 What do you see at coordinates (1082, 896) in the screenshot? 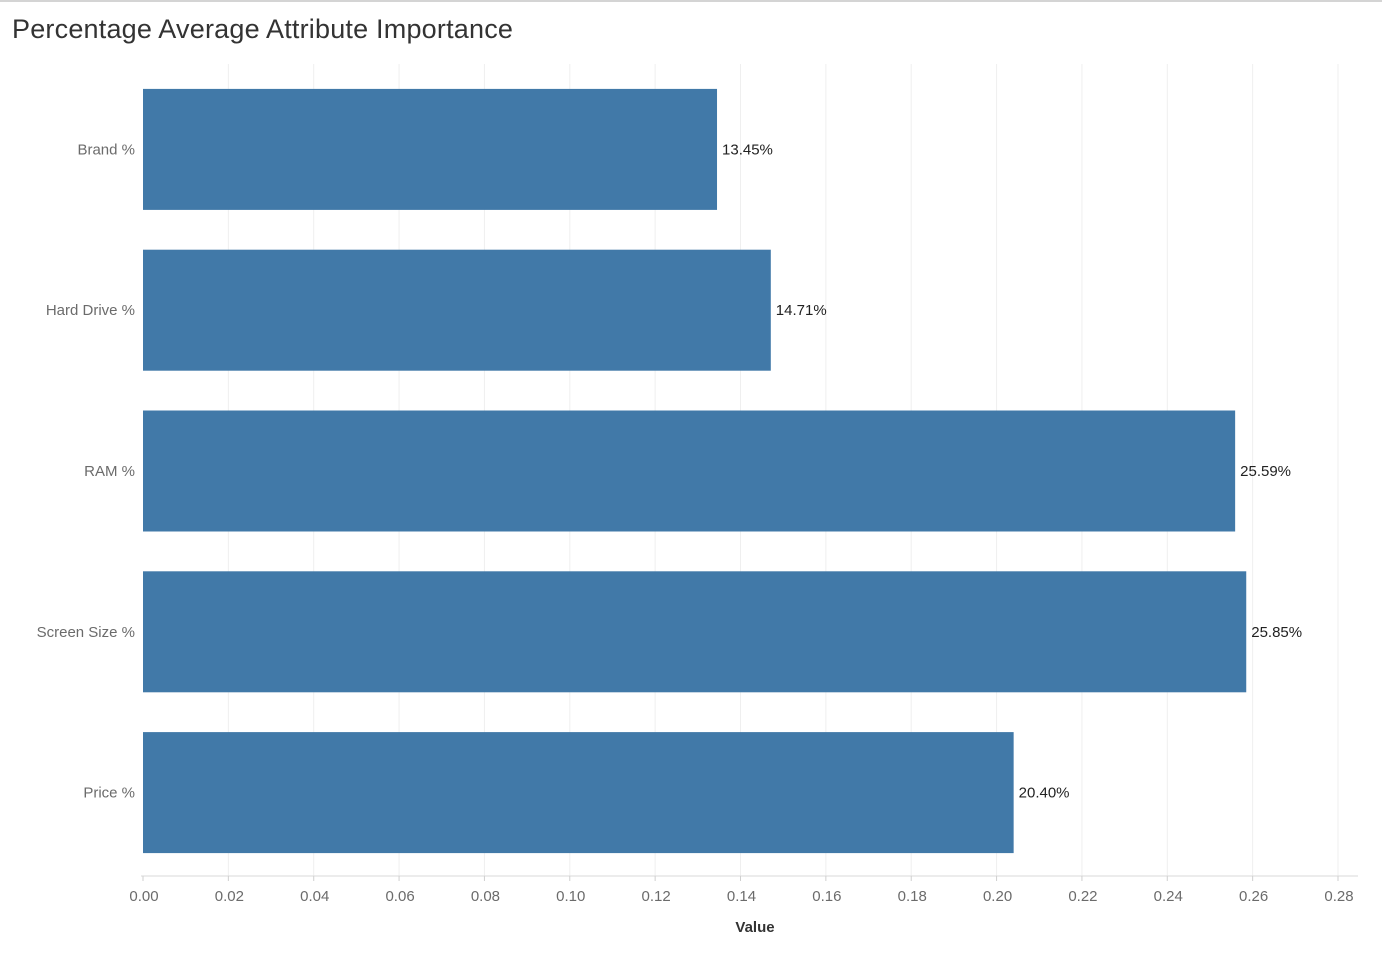
I see `tick-label: 0.22` at bounding box center [1082, 896].